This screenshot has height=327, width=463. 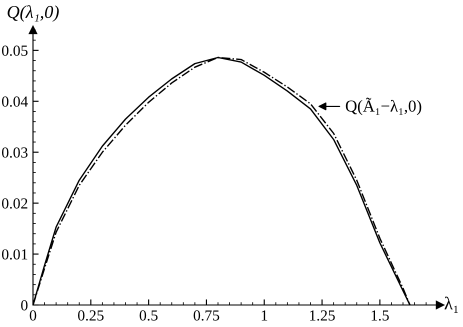 I want to click on x-tick-label: 0, so click(x=33, y=315).